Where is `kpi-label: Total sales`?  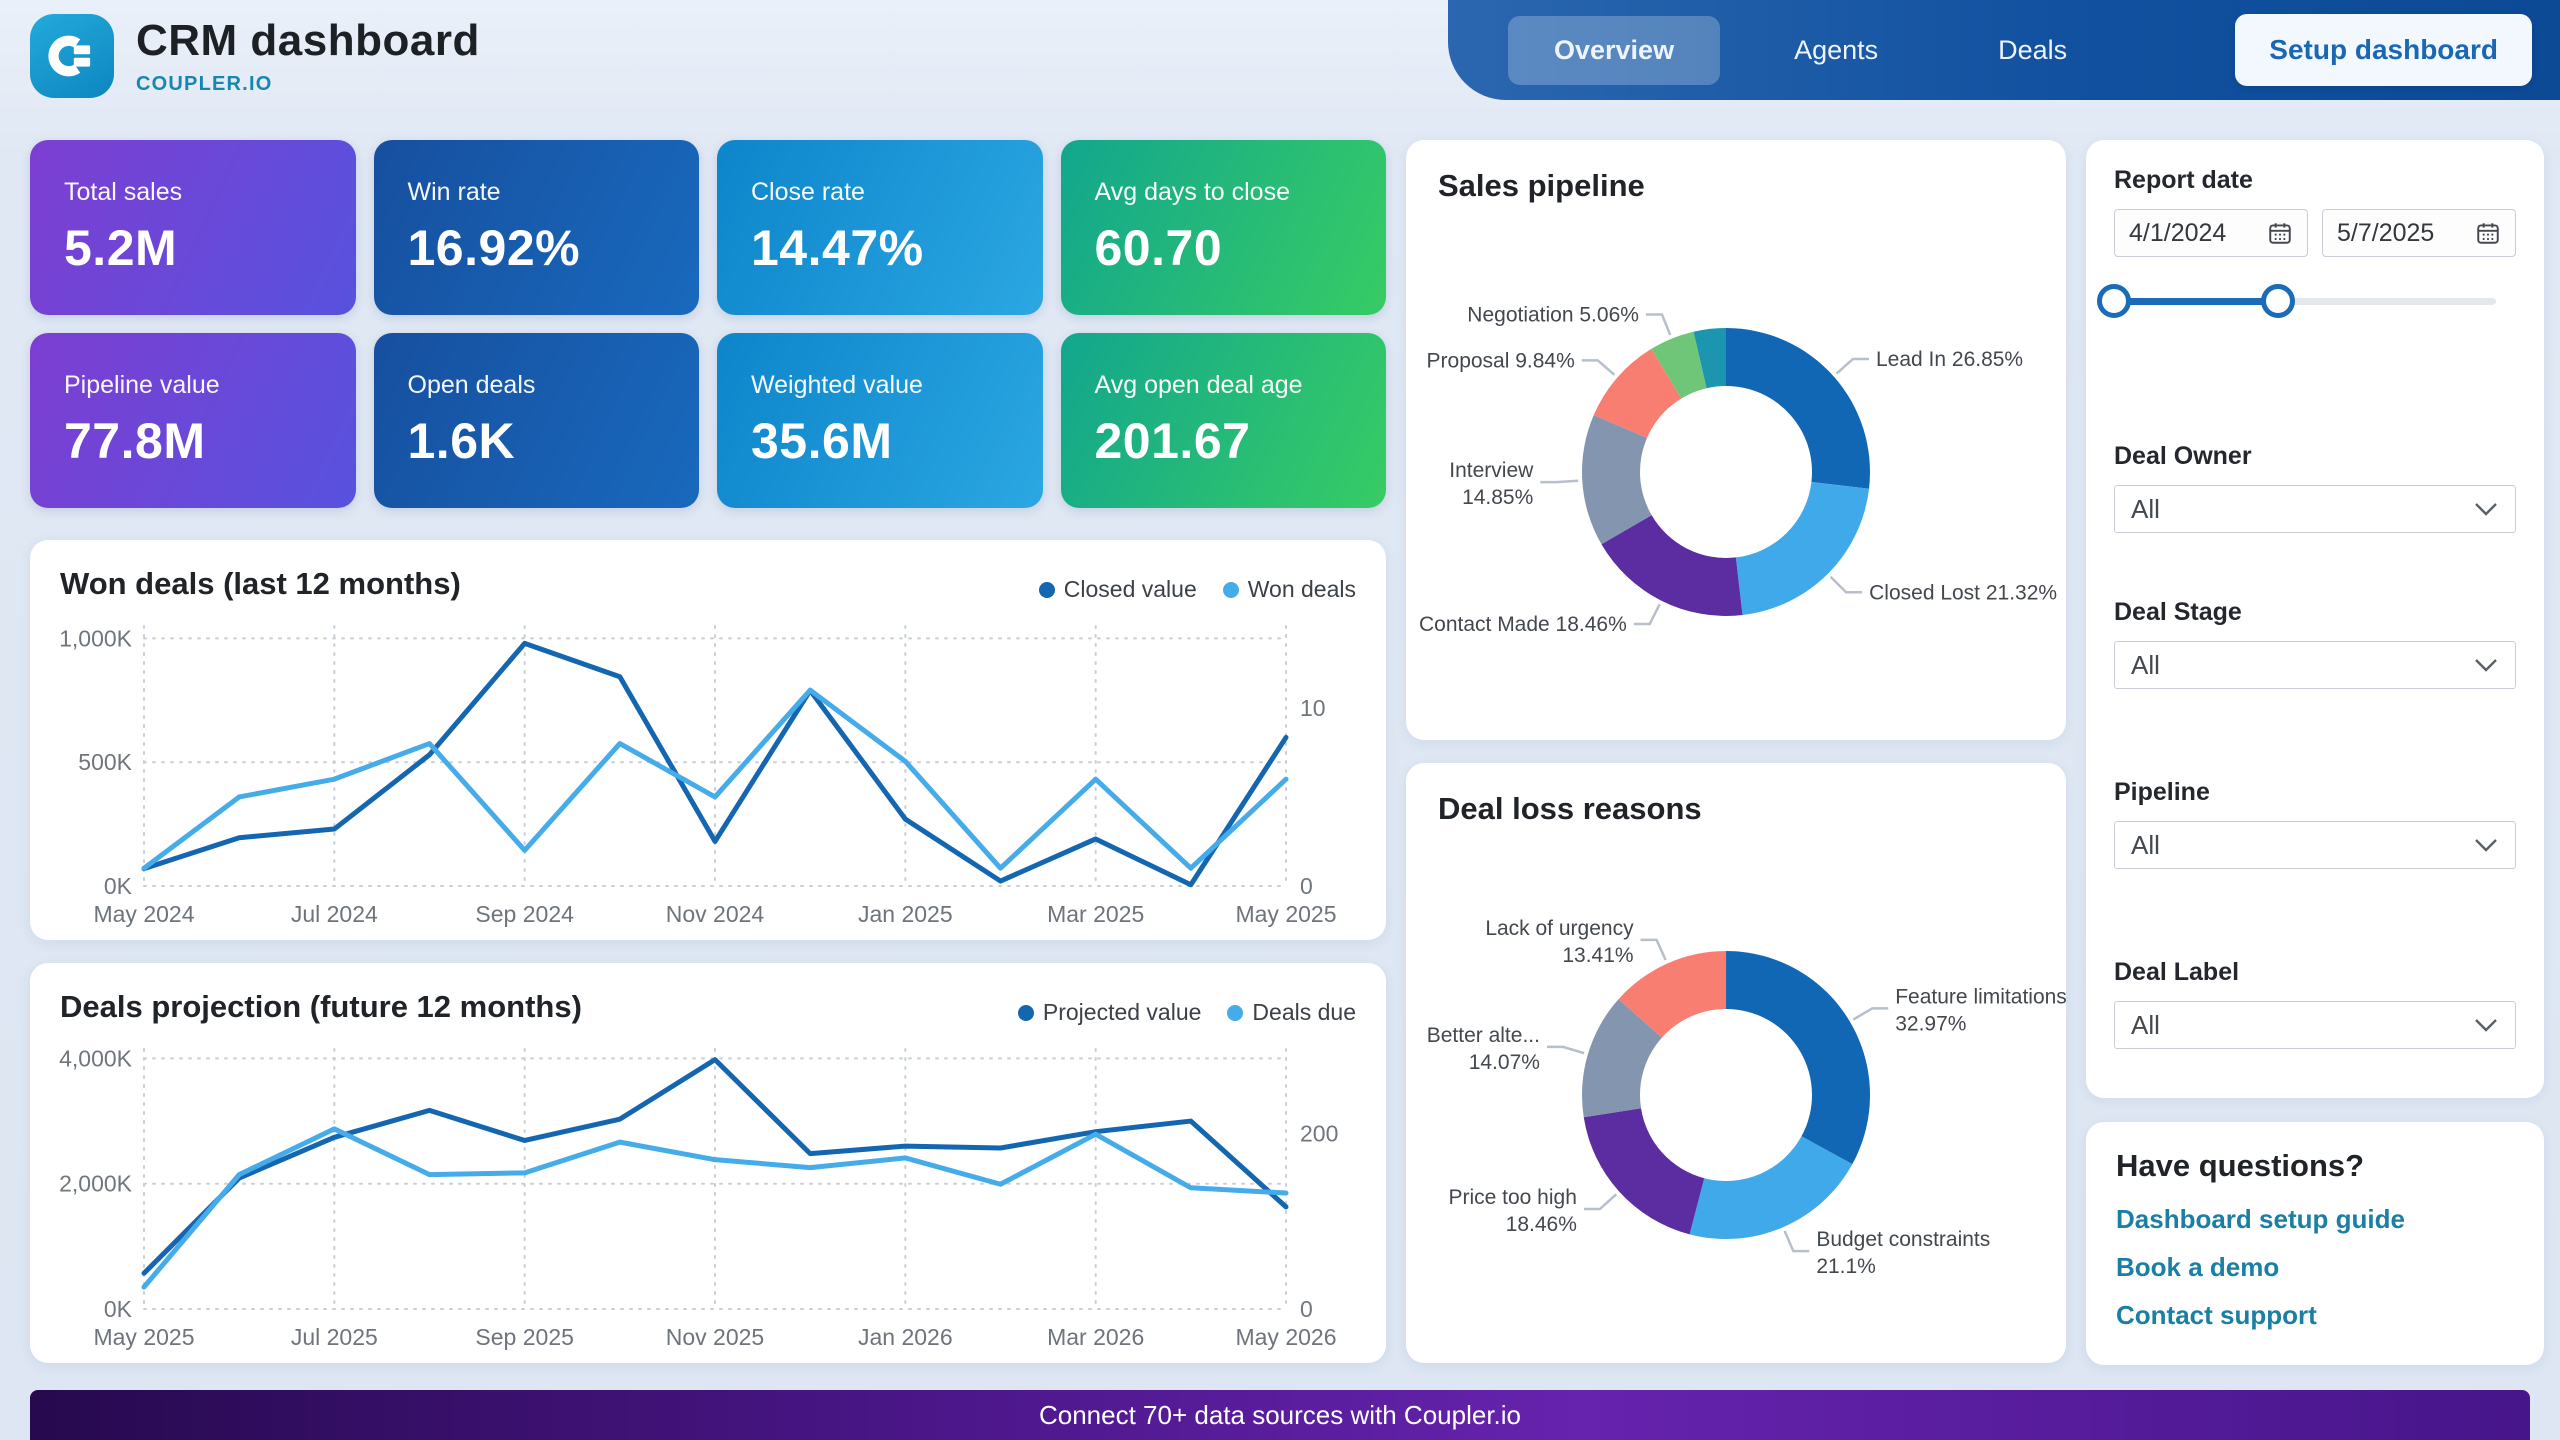 kpi-label: Total sales is located at coordinates (123, 192).